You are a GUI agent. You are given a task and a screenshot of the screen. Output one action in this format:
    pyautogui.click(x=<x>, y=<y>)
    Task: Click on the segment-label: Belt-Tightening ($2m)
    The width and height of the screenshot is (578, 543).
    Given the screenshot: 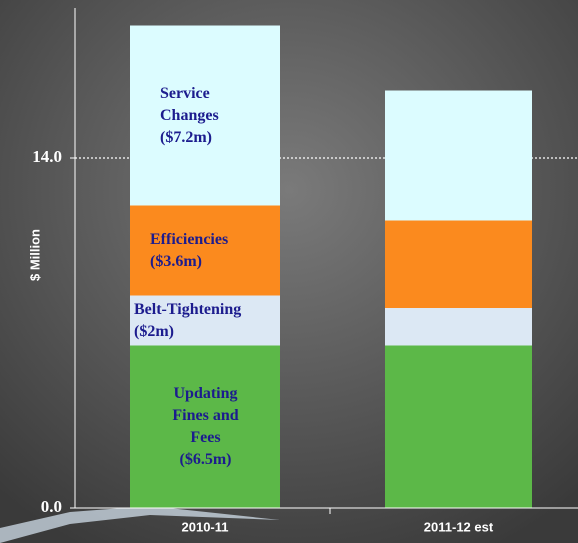 What is the action you would take?
    pyautogui.click(x=209, y=321)
    